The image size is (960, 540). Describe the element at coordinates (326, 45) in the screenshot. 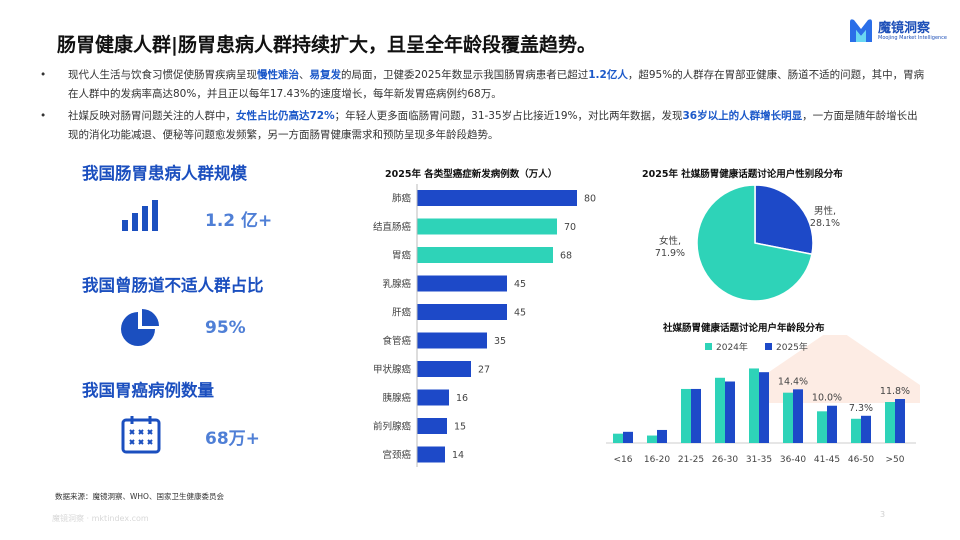

I see `page-title: 肠胃健康人群|肠胃患病人群持续扩大，且呈全年龄段覆盖趋势。` at that location.